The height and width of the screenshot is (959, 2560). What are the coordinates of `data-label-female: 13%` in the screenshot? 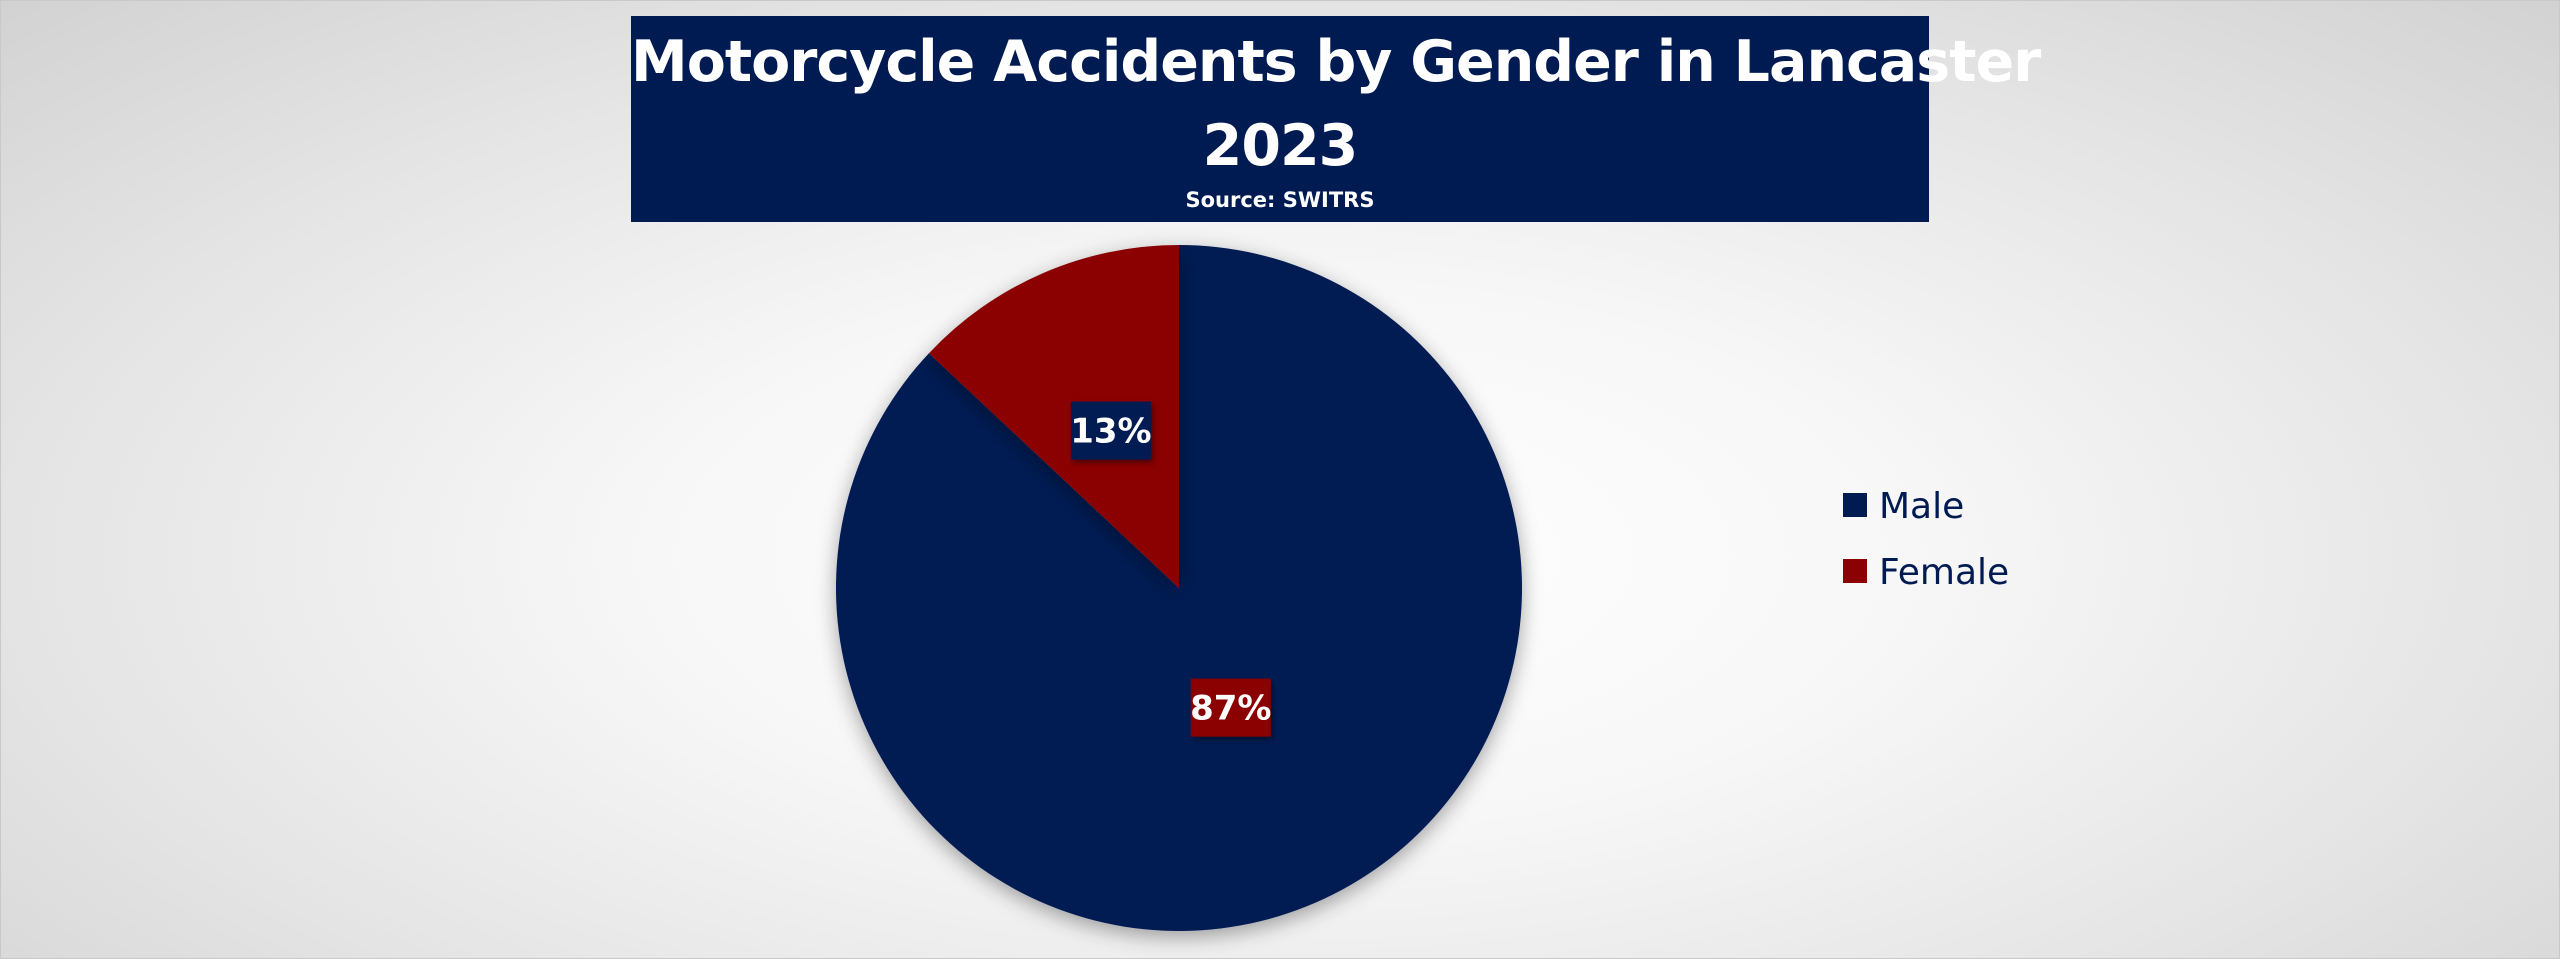 It's located at (1111, 430).